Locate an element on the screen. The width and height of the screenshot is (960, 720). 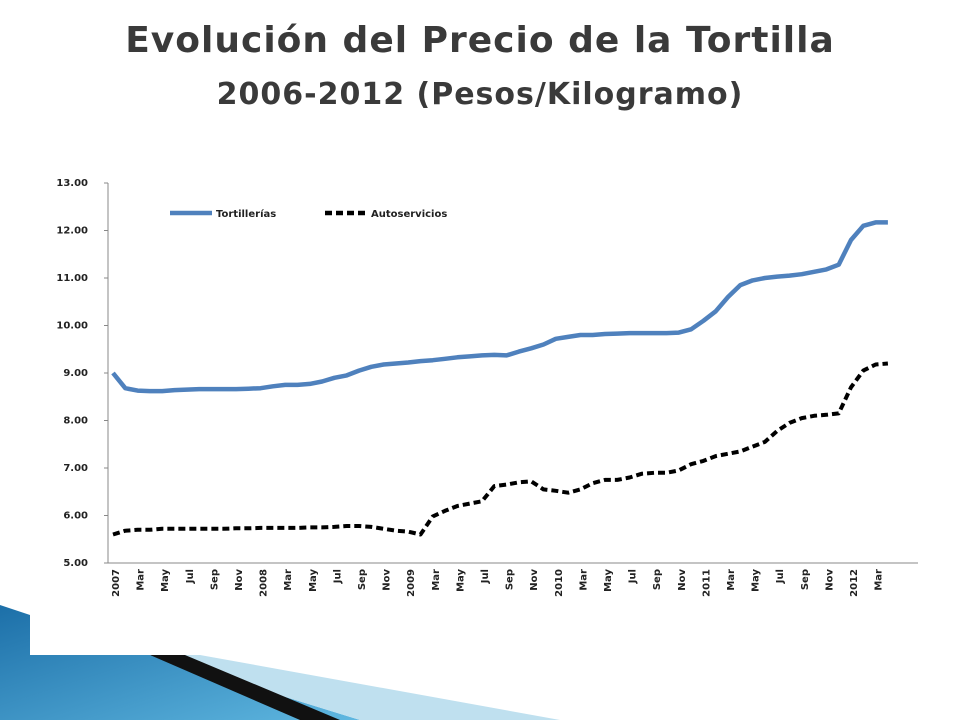
x-tick-label: 2008 is located at coordinates (264, 583).